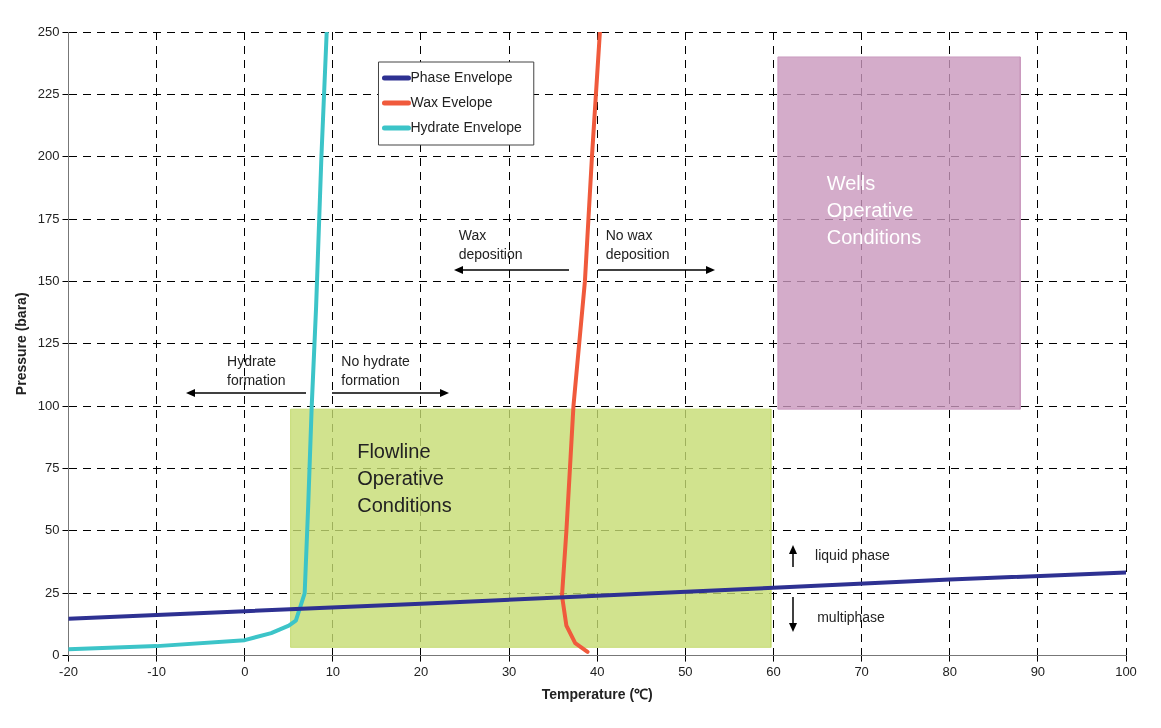 The height and width of the screenshot is (728, 1161). I want to click on y-axis-title: Pressure (bara), so click(21, 344).